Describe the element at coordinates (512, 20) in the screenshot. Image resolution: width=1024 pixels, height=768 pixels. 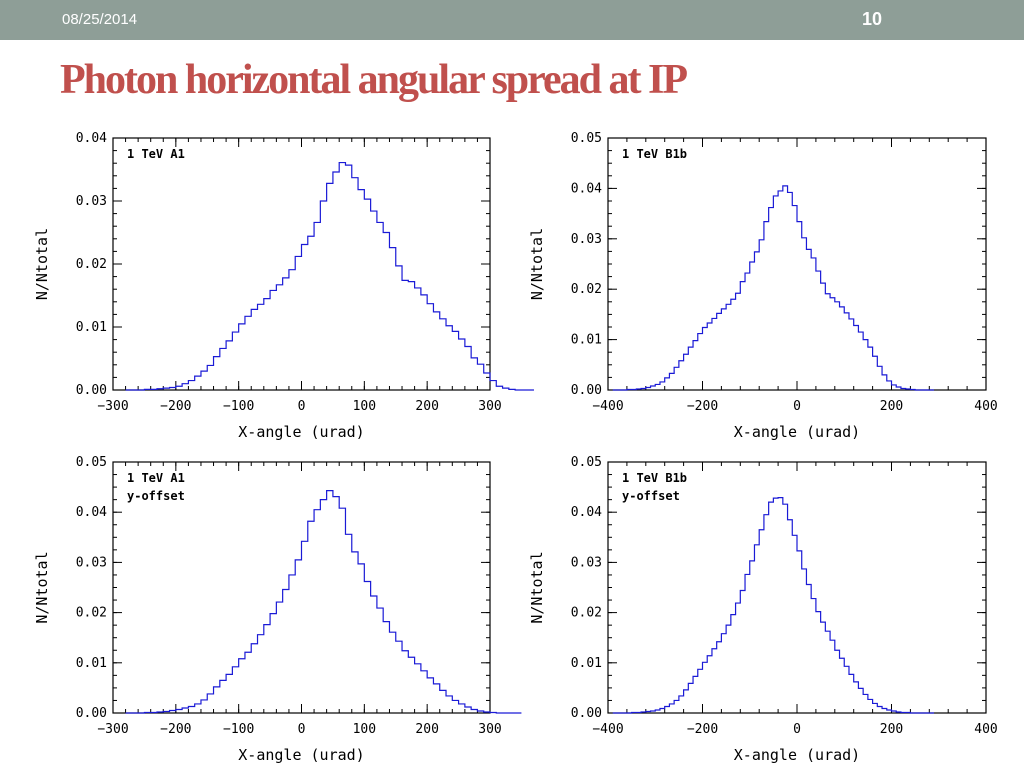
I see `header-bar: 08/25/2014 10` at that location.